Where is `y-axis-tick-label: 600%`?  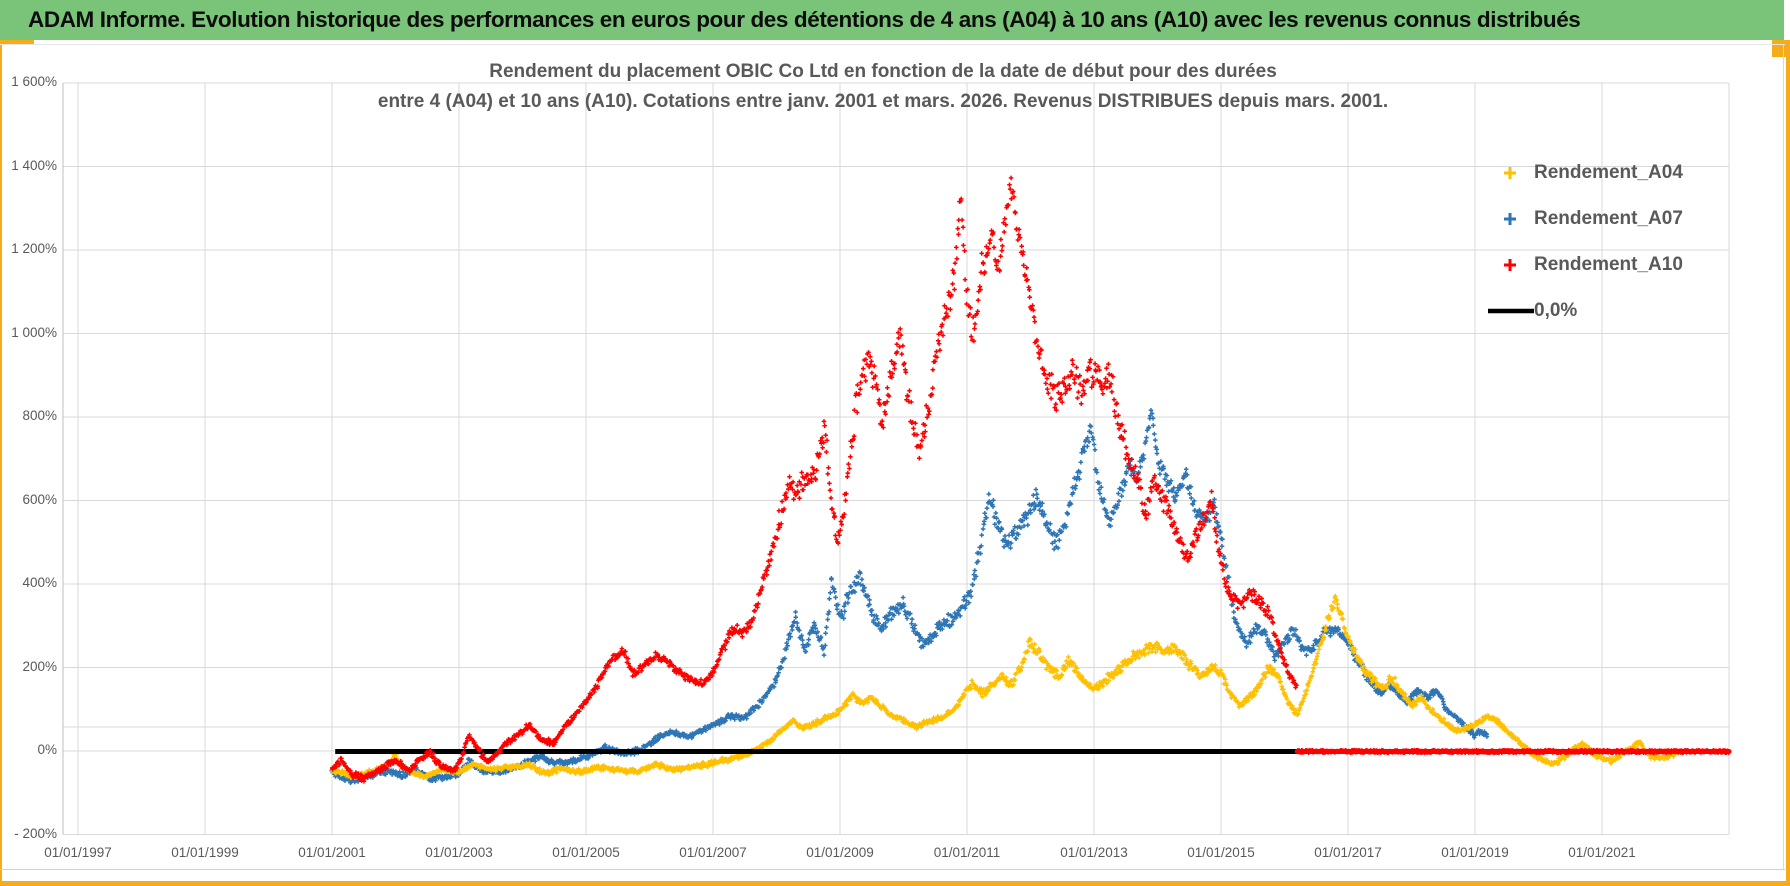 y-axis-tick-label: 600% is located at coordinates (39, 499).